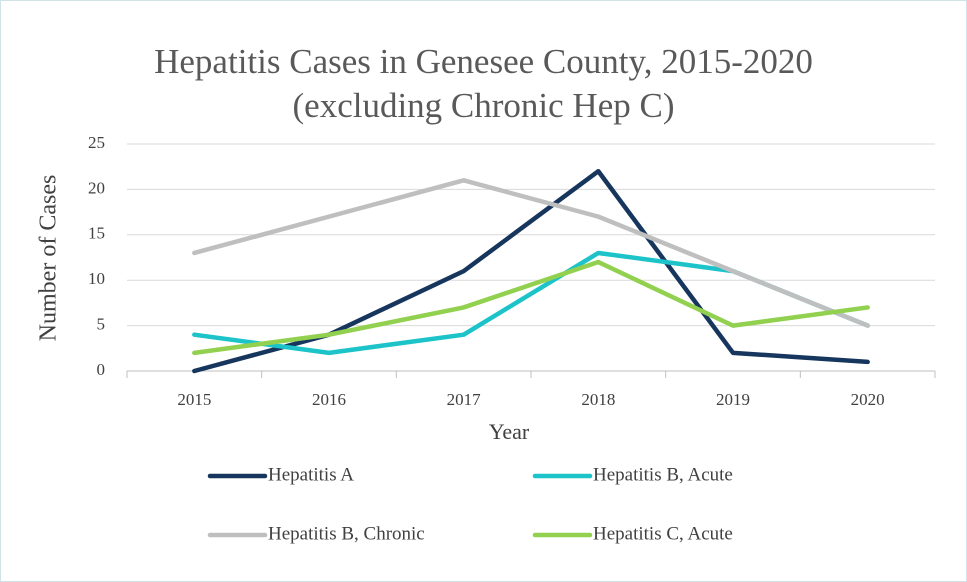 Image resolution: width=967 pixels, height=582 pixels. Describe the element at coordinates (329, 399) in the screenshot. I see `x-tick-label: 2016` at that location.